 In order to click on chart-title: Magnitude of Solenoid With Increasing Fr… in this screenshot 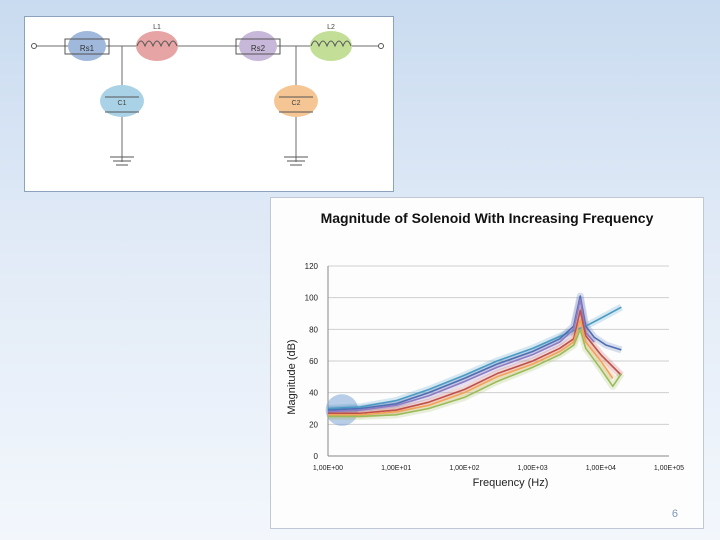, I will do `click(487, 218)`.